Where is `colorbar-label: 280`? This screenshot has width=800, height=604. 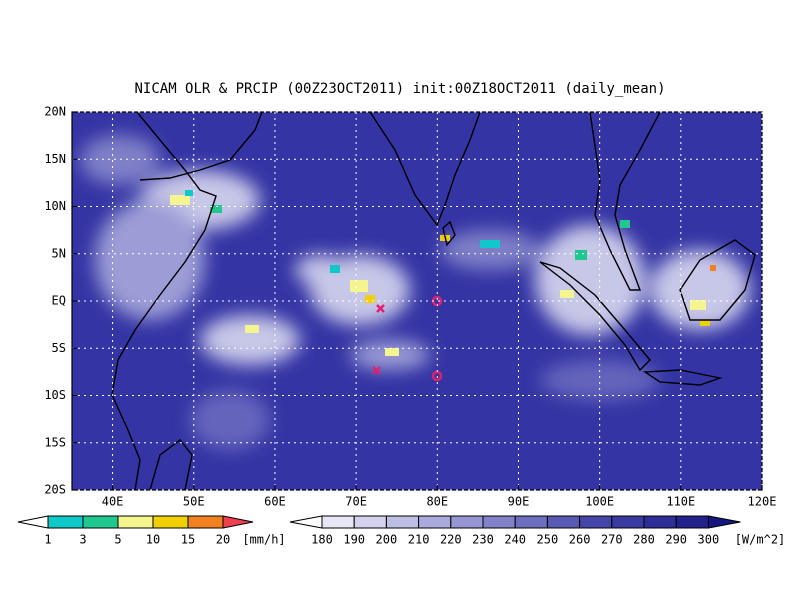
colorbar-label: 280 is located at coordinates (644, 540).